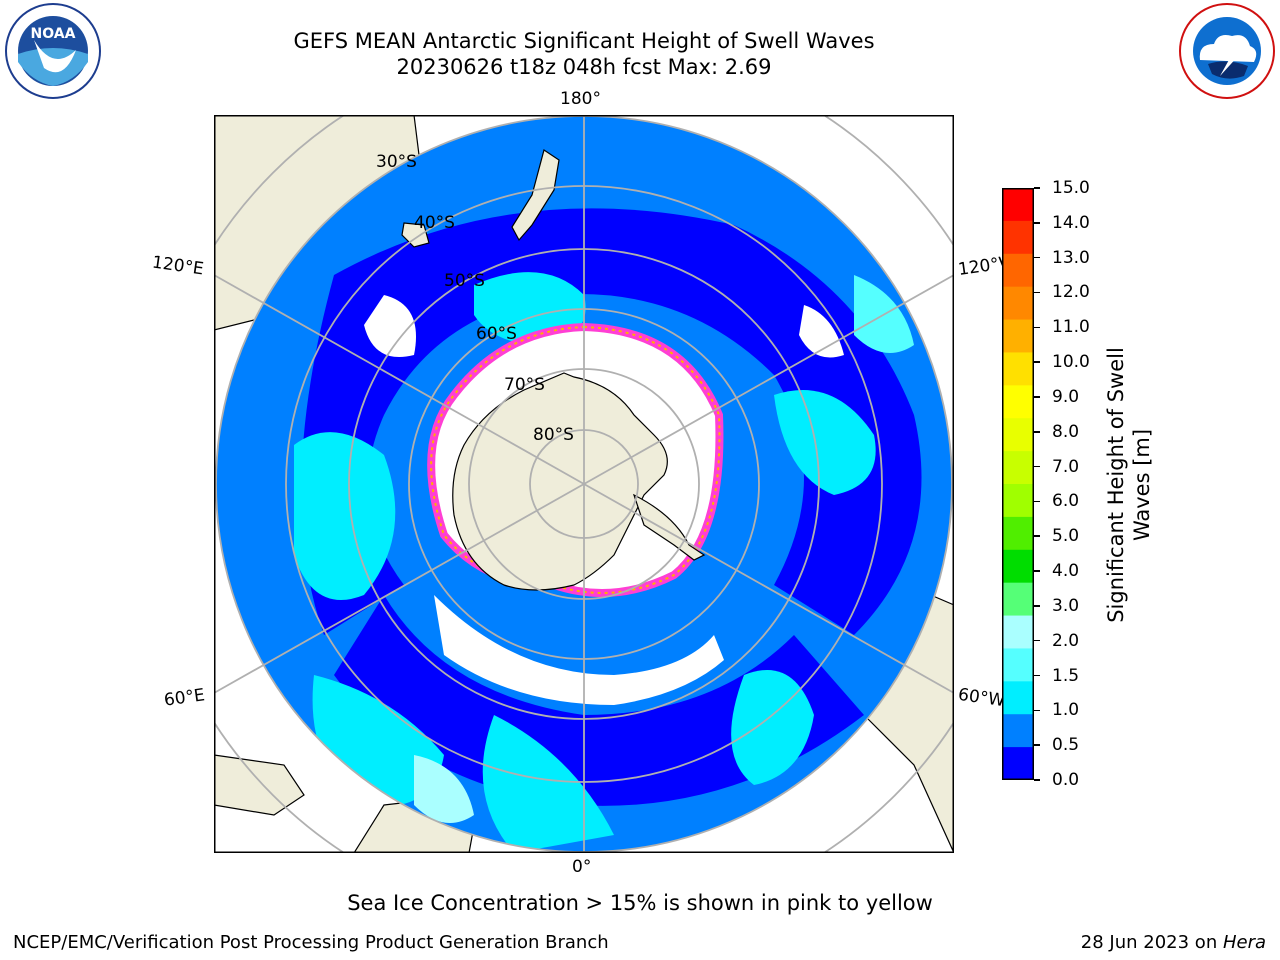 The height and width of the screenshot is (960, 1280). Describe the element at coordinates (1066, 710) in the screenshot. I see `colorbar-tick-label: 1.0` at that location.